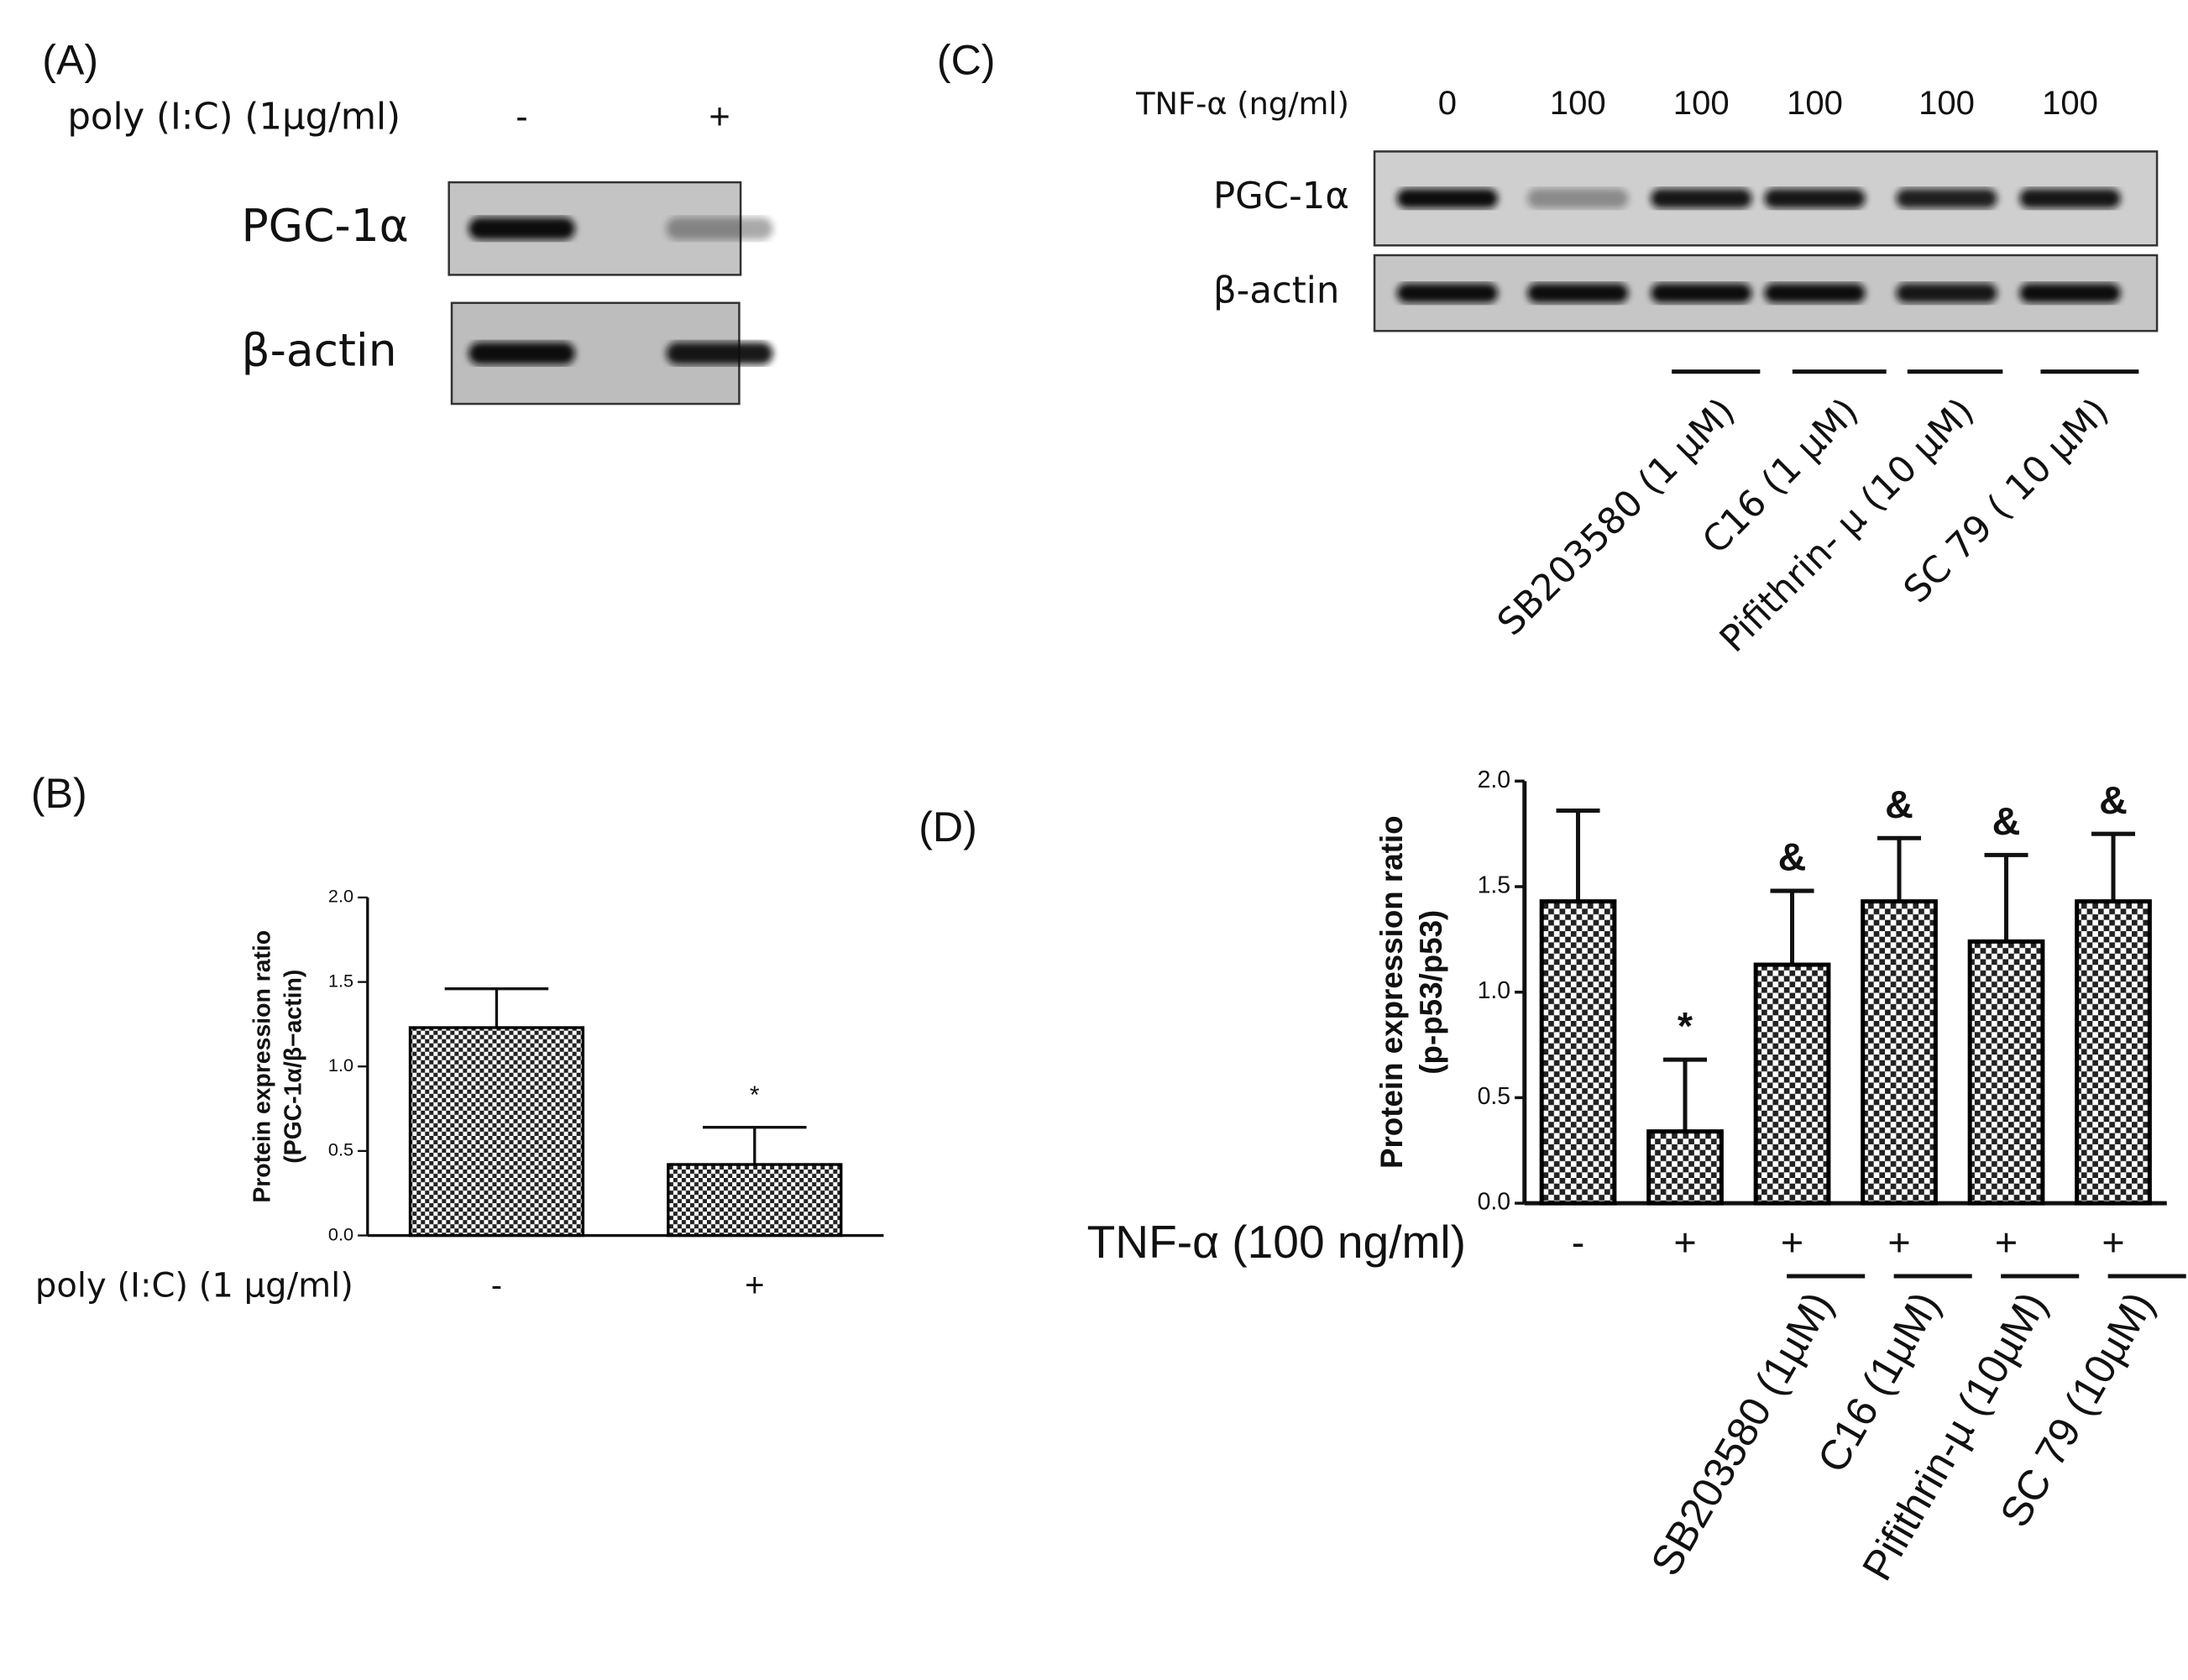 Image resolution: width=2188 pixels, height=1680 pixels. Describe the element at coordinates (967, 59) in the screenshot. I see `panel-label: (C)` at that location.